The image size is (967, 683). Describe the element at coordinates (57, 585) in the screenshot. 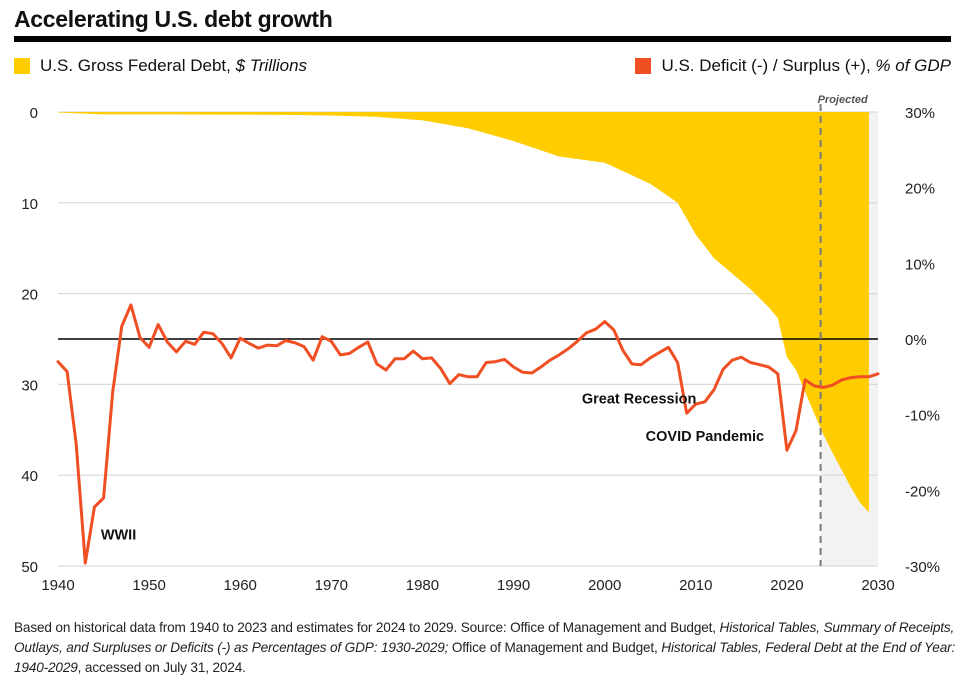

I see `x-axis-tick-label: 1940` at that location.